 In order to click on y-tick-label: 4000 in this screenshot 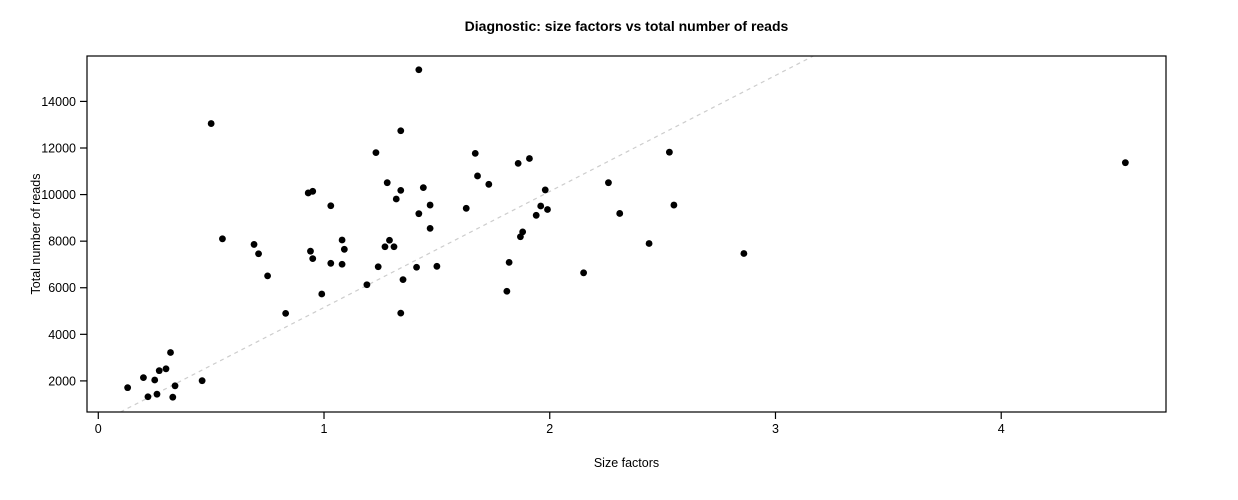, I will do `click(62, 335)`.